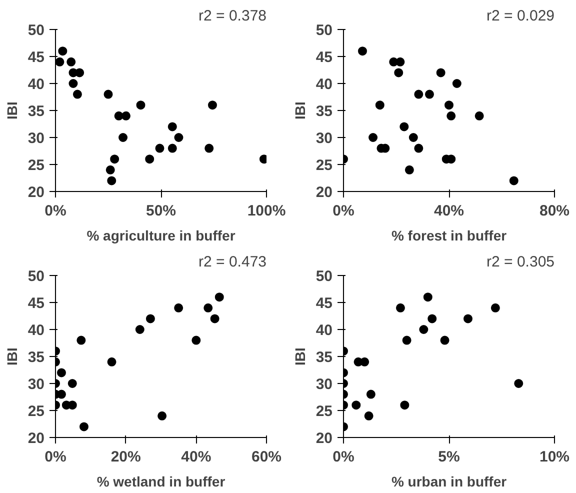  I want to click on x-axis-title: % urban in buffer, so click(449, 482).